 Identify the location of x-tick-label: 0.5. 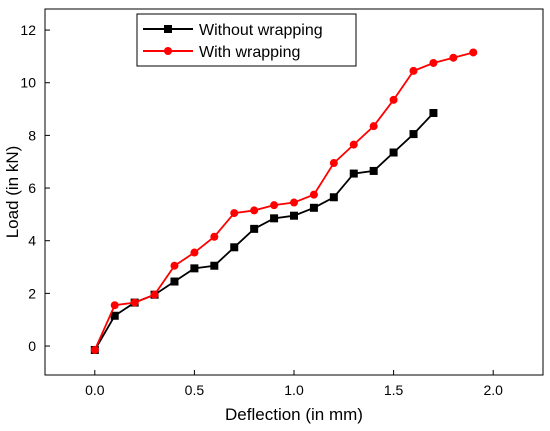
(195, 390).